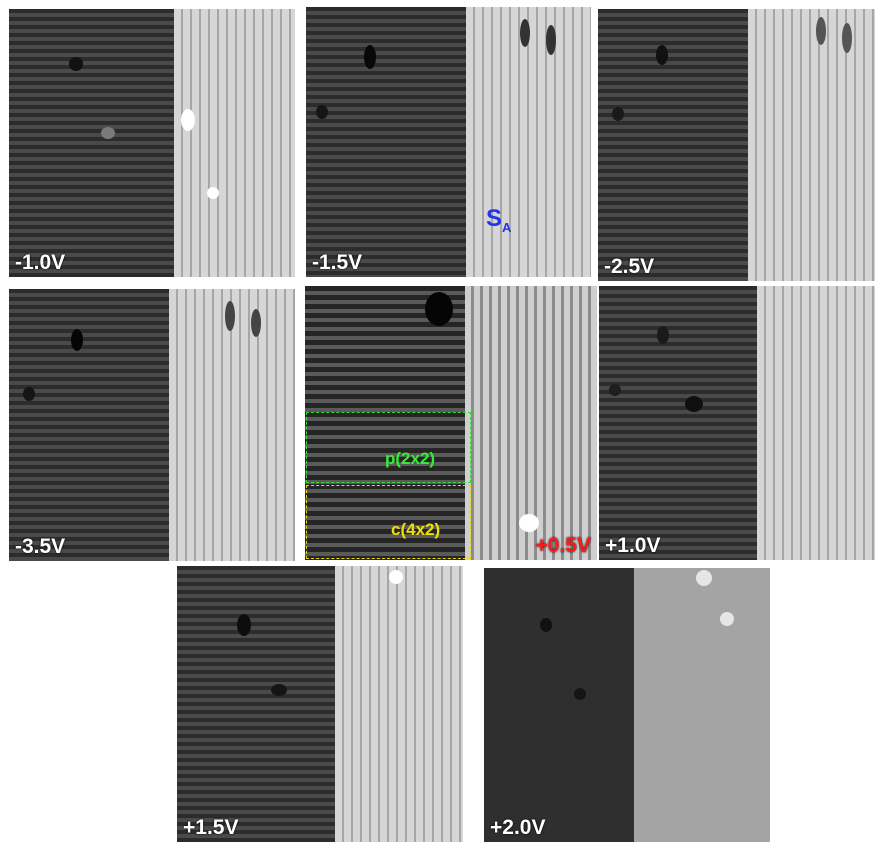 The height and width of the screenshot is (844, 878). Describe the element at coordinates (40, 262) in the screenshot. I see `voltage-label: -1.0V` at that location.